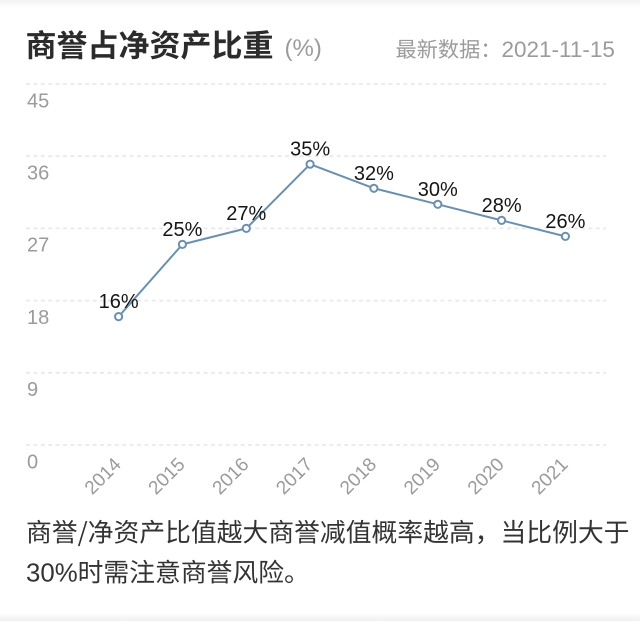 The width and height of the screenshot is (640, 626). I want to click on svg-text: 25%, so click(182, 230).